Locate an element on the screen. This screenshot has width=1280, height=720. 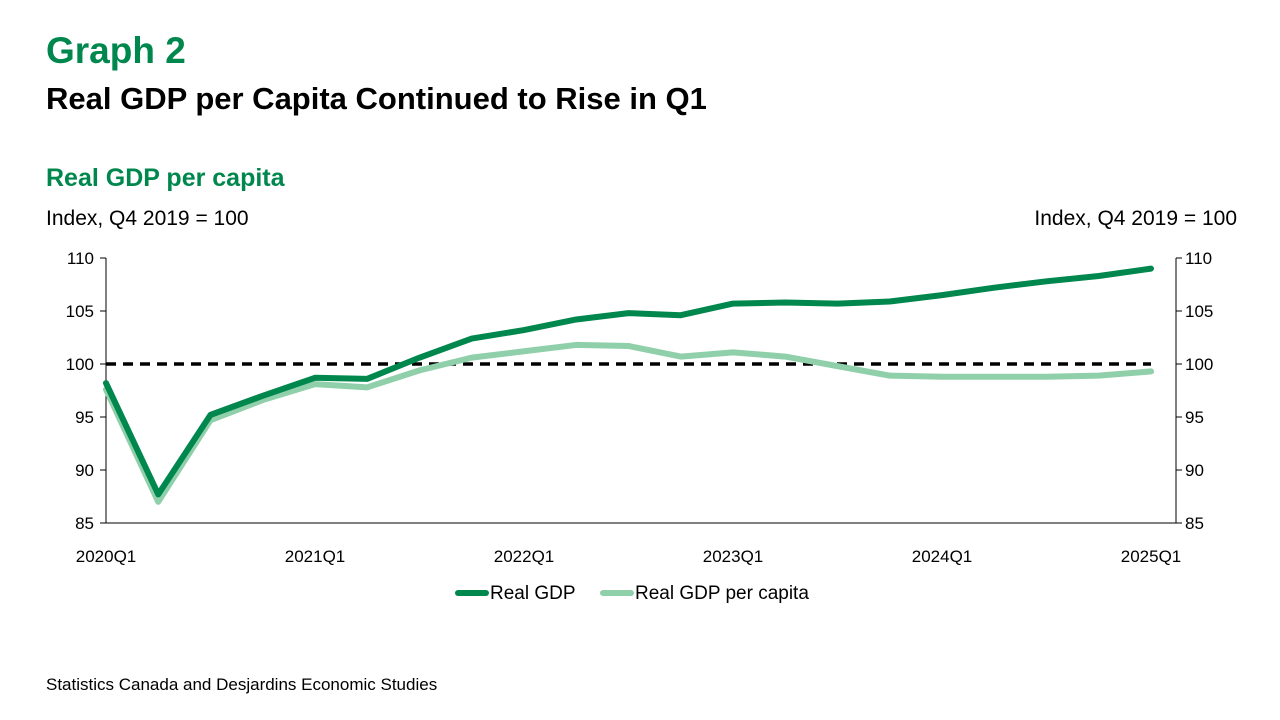
x-tick-label-2022Q1: 2022Q1 is located at coordinates (524, 556).